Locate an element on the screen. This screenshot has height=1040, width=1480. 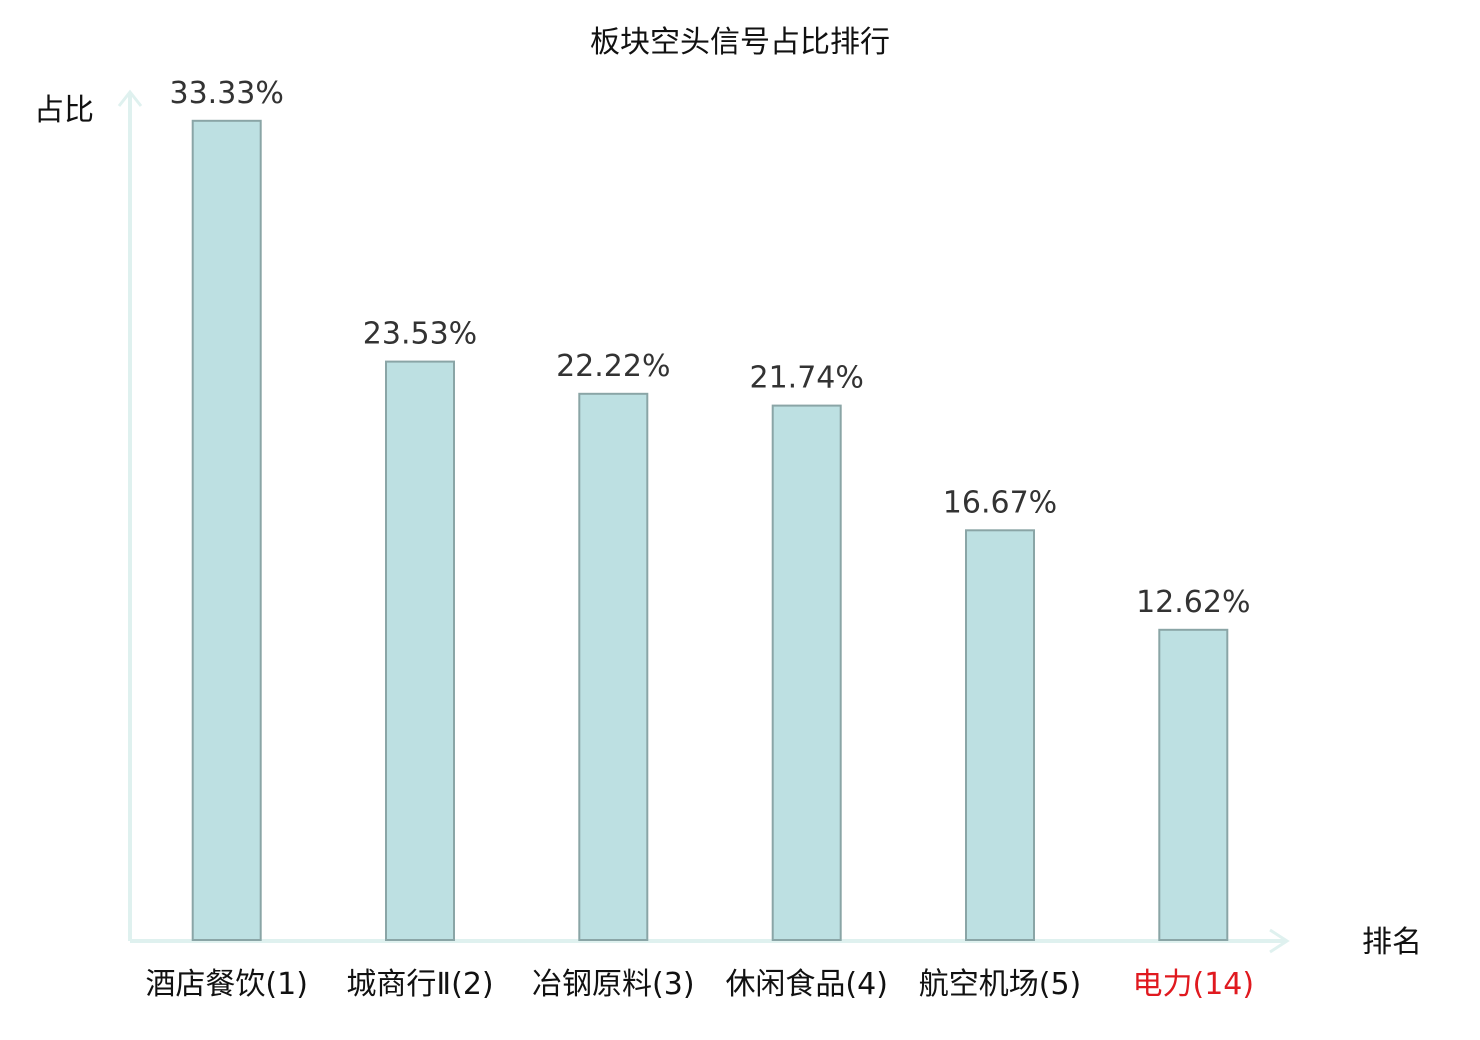
y-axis-arrow-icon is located at coordinates (130, 98).